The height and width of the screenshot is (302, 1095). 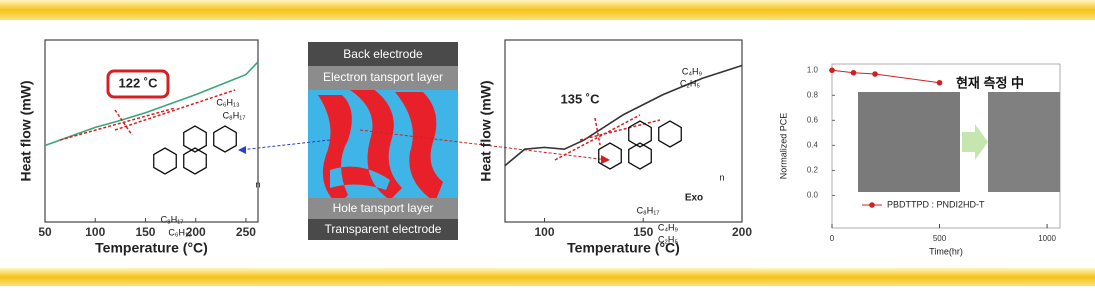 What do you see at coordinates (975, 142) in the screenshot?
I see `progress-arrow` at bounding box center [975, 142].